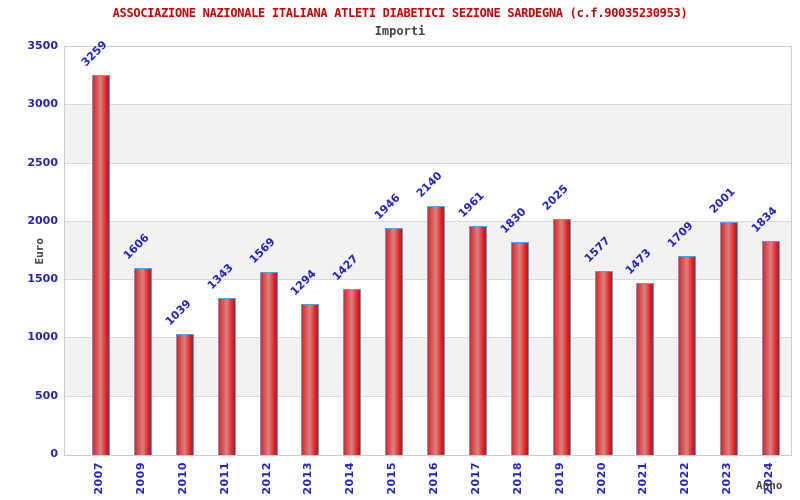 The image size is (800, 500). I want to click on bar-value-label: 1946, so click(387, 207).